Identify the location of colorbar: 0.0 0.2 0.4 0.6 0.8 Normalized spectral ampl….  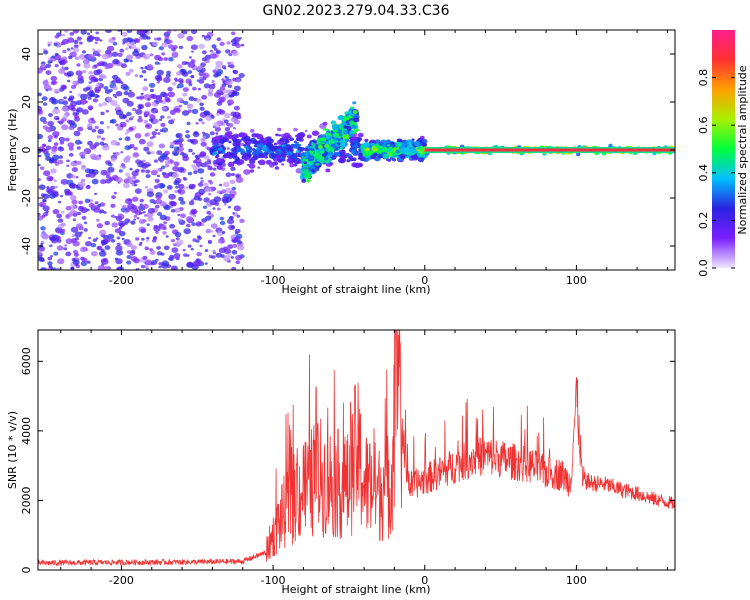
(723, 153).